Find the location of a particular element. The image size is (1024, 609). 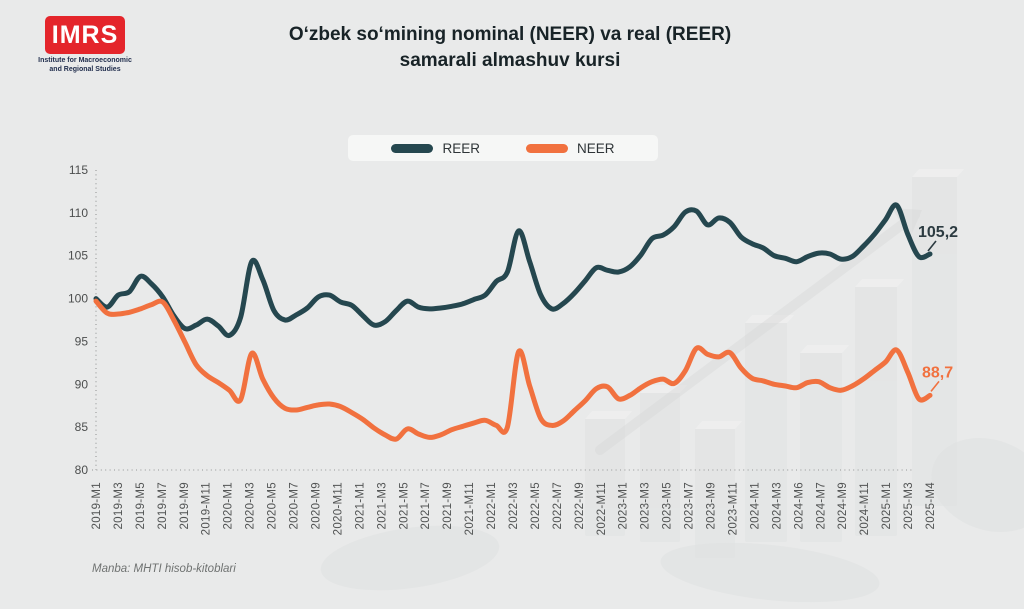

x-tick-label: 2019-M7 is located at coordinates (163, 506).